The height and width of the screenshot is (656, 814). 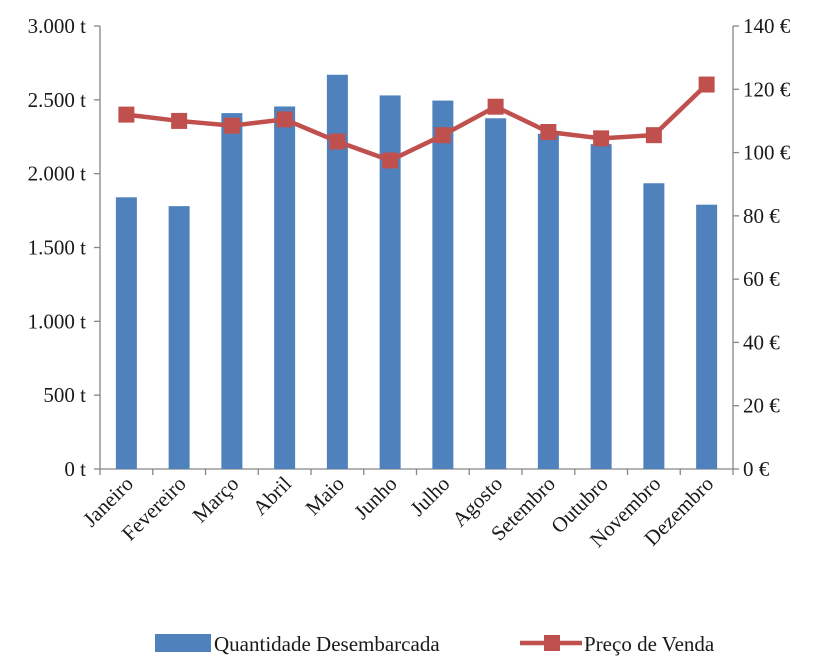 I want to click on left-tick-label: 1.000 t, so click(x=57, y=321).